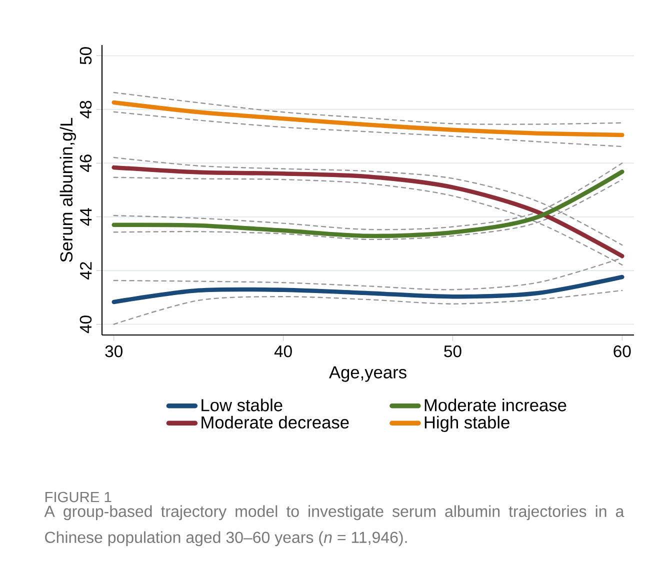 The width and height of the screenshot is (646, 579). I want to click on legend-label: High stable, so click(467, 424).